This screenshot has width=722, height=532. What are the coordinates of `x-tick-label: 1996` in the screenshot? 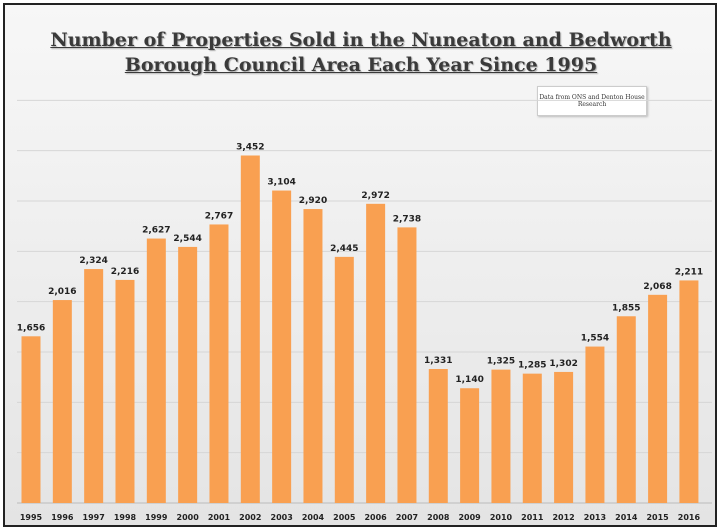 It's located at (62, 517).